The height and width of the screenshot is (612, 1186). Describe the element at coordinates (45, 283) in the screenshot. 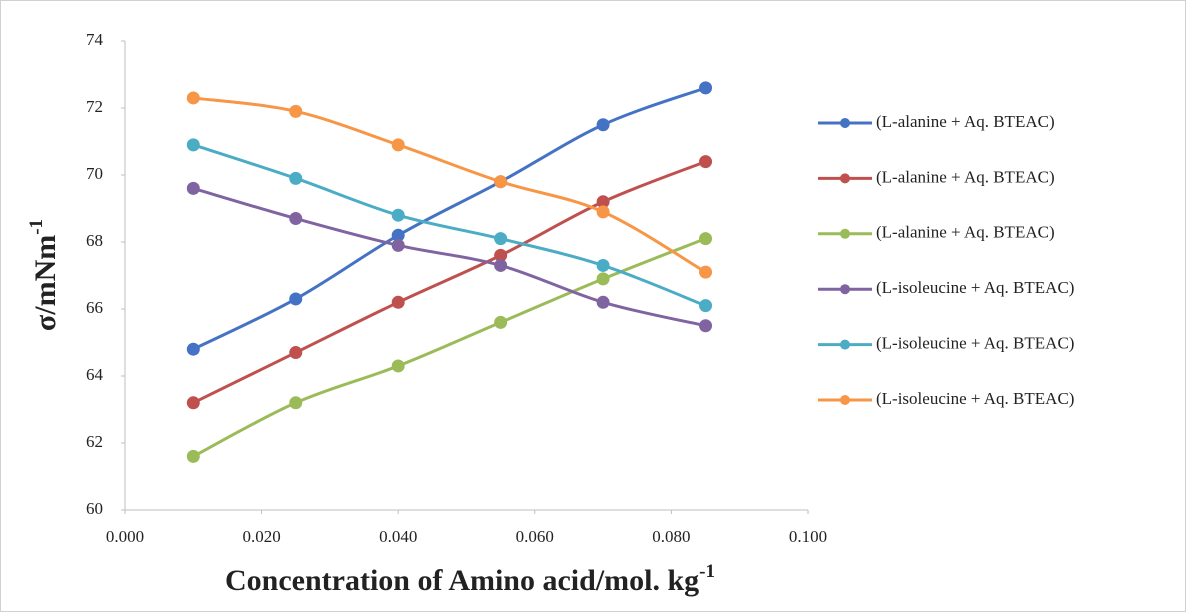

I see `y-axis-title-main: σ/mNm` at that location.